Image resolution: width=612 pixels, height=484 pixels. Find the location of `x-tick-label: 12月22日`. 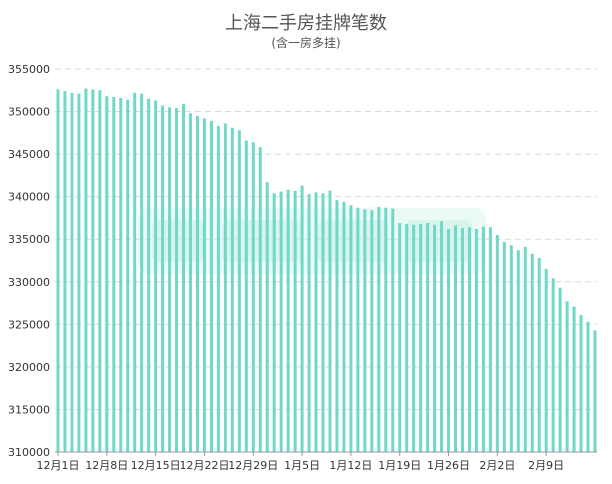

x-tick-label: 12月22日 is located at coordinates (204, 465).